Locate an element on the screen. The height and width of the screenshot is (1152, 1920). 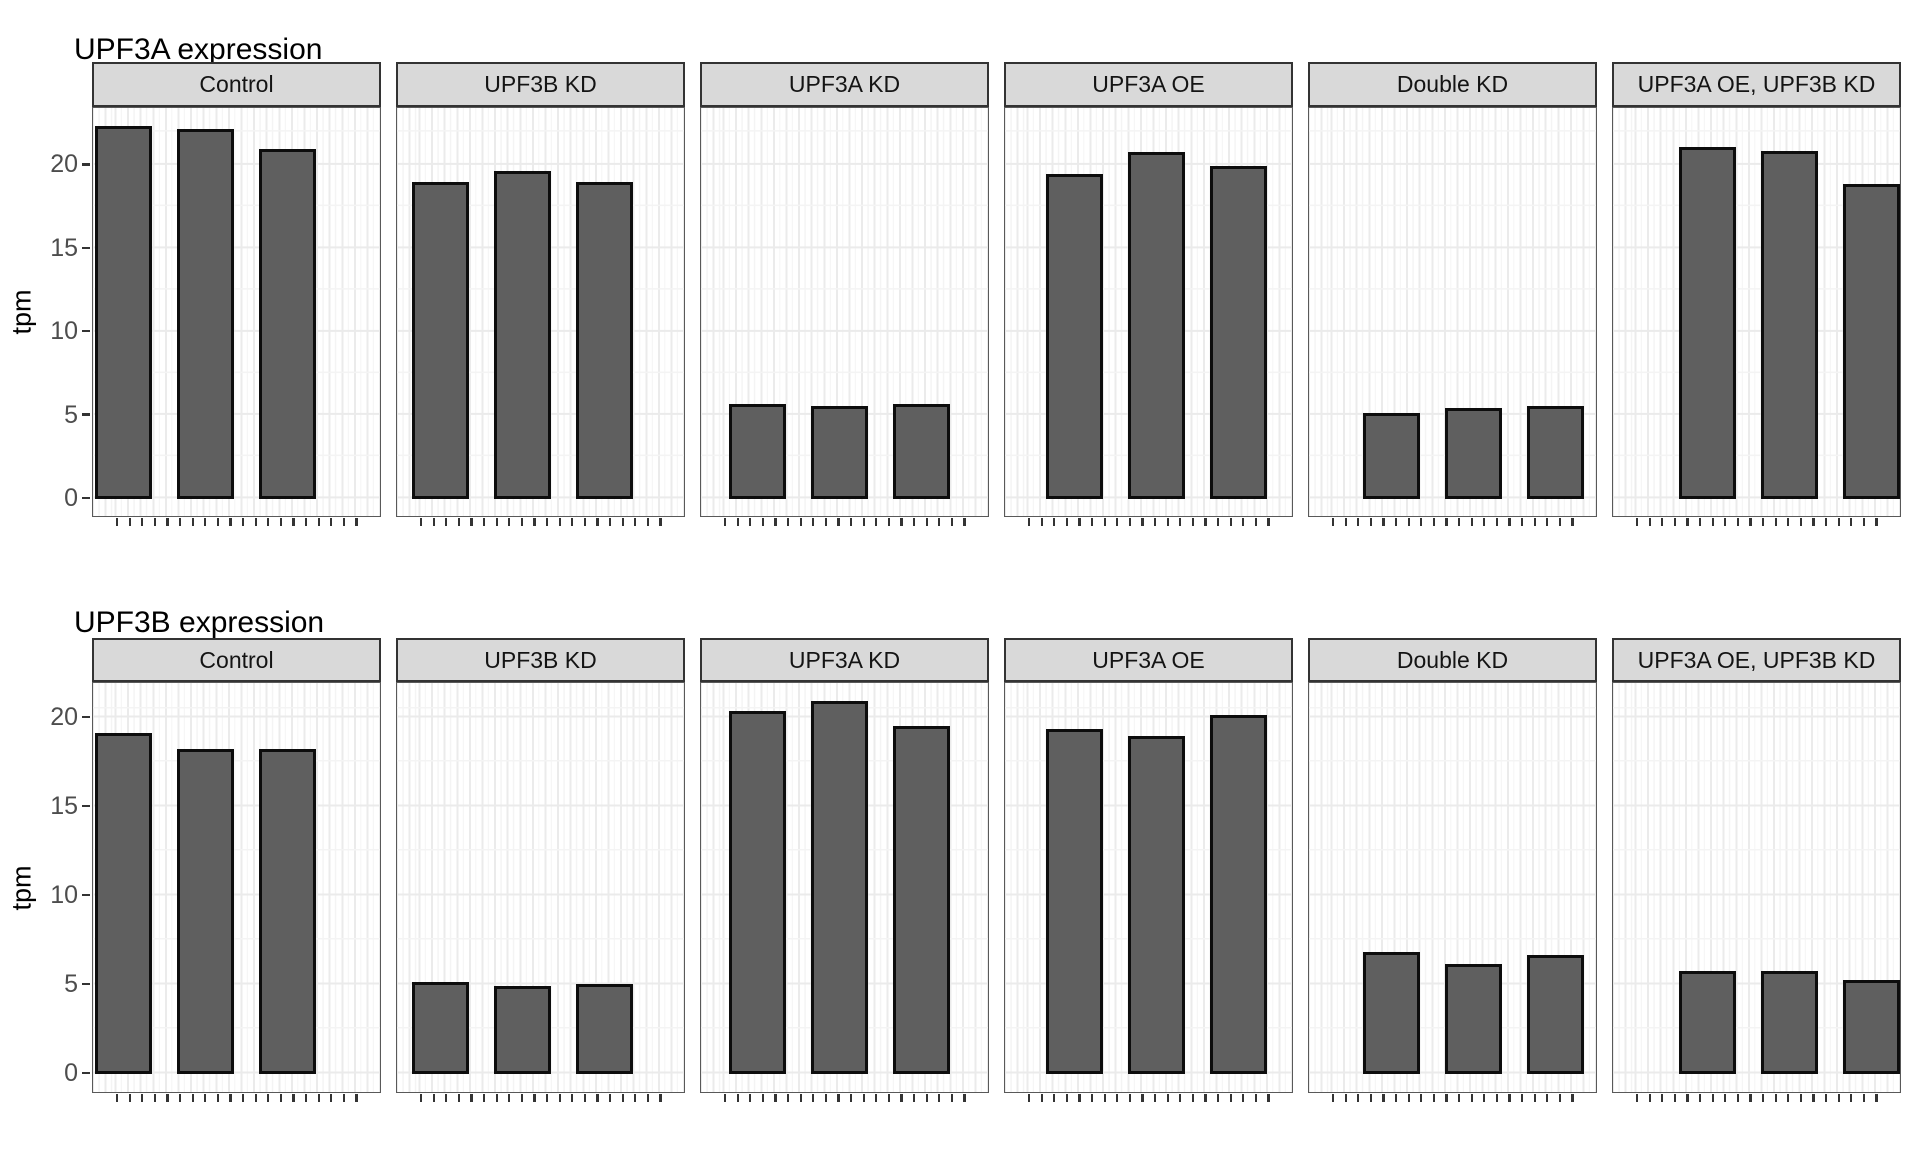
facet-strip-label: Control is located at coordinates (236, 84).